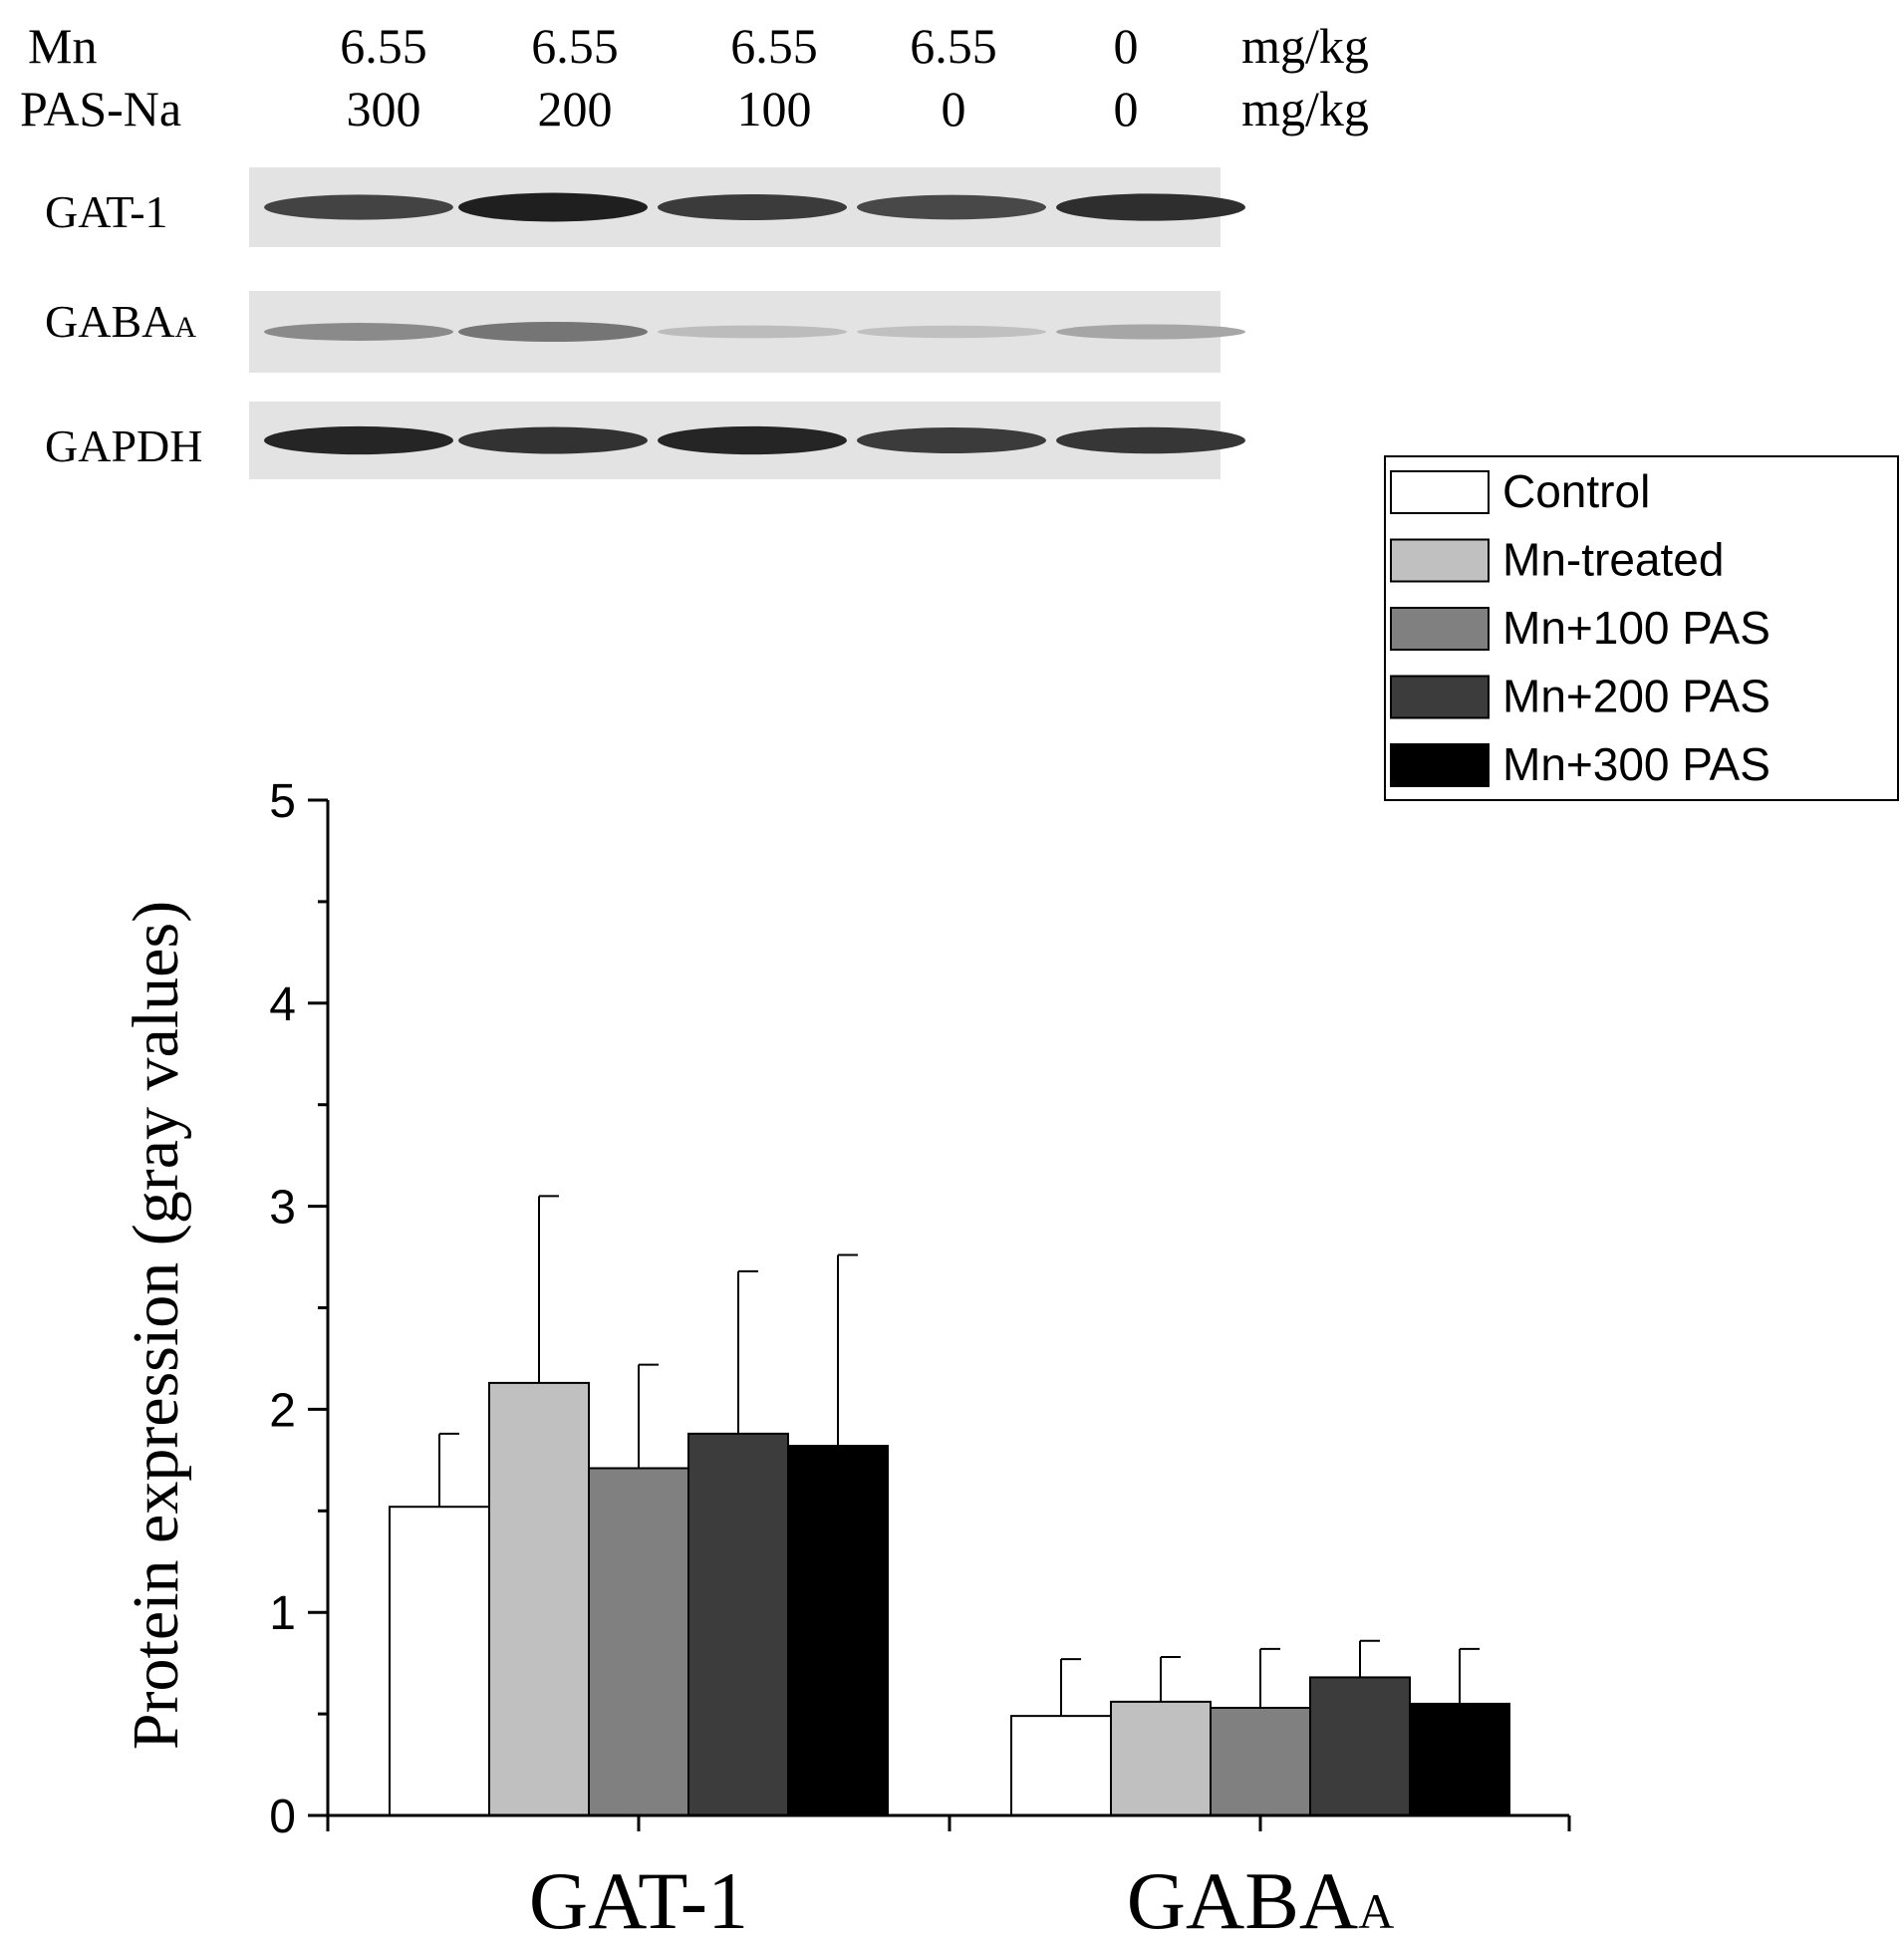  Describe the element at coordinates (298, 1309) in the screenshot. I see `y-ticks: 0 1 2 3 4 5` at that location.